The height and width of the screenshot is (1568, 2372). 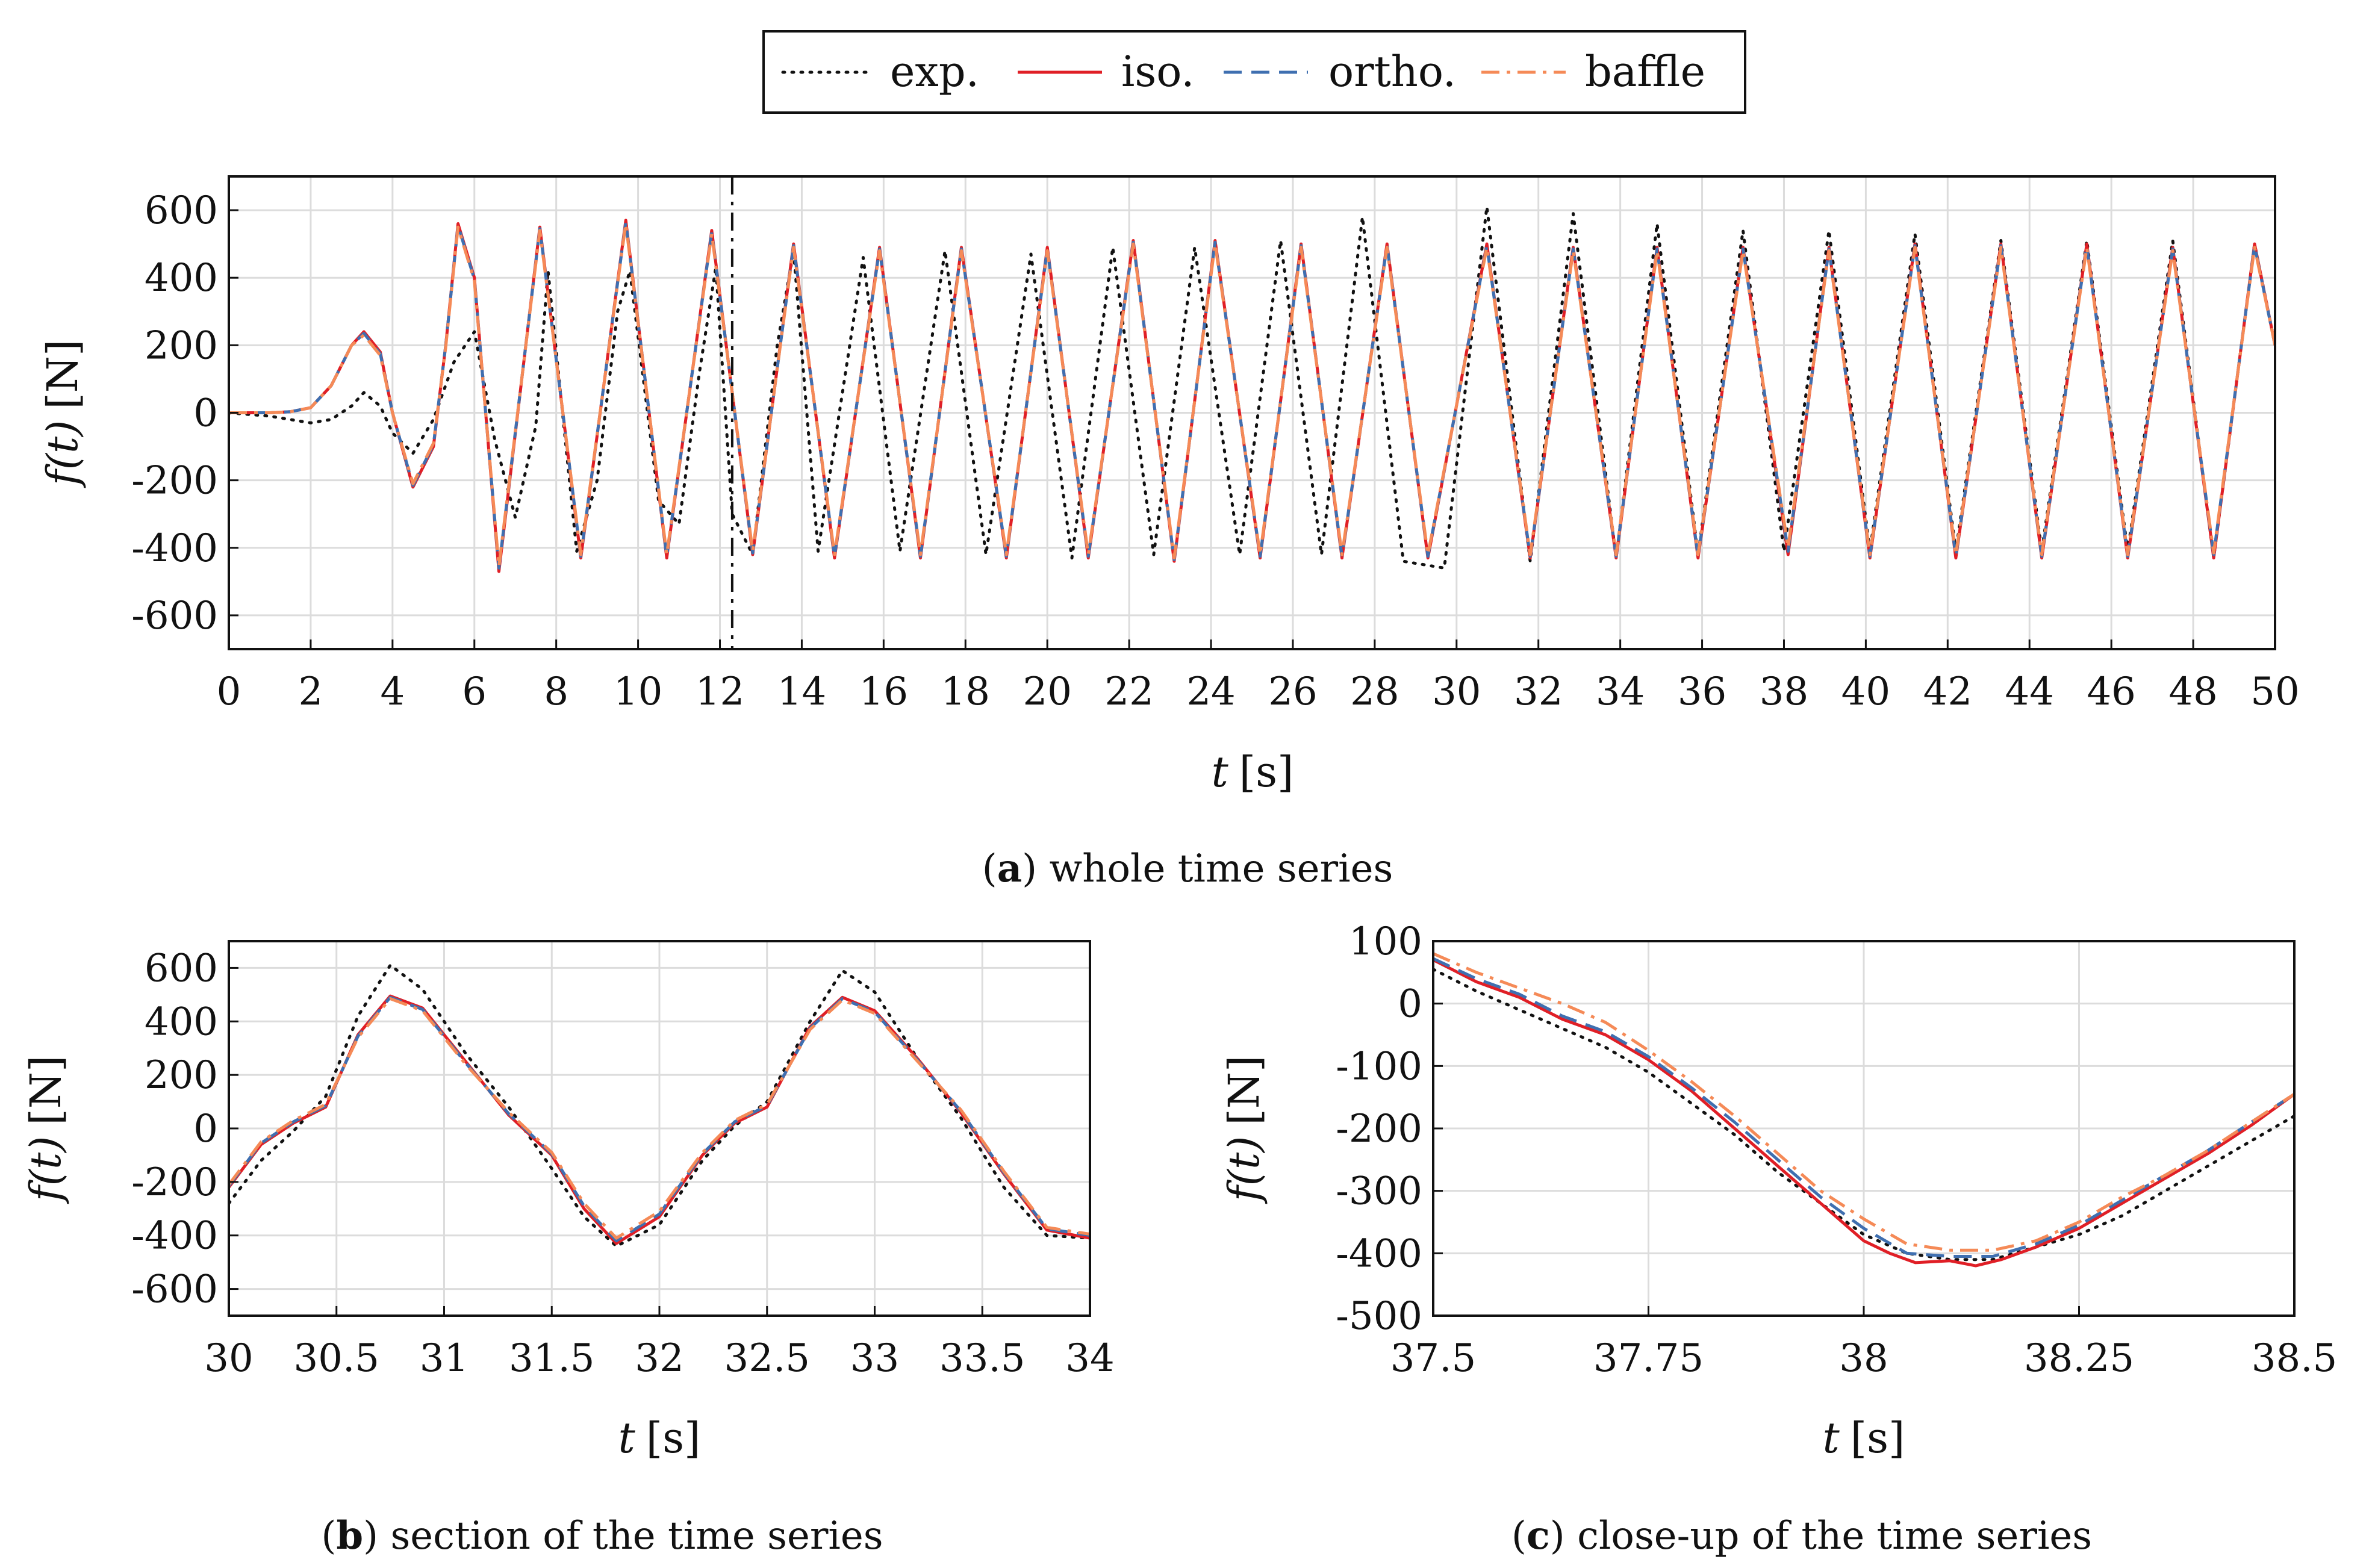 I want to click on panel-b-xticks: 30 30.5 31 31.5 32 32.5 33 33.5 34, so click(x=659, y=1344).